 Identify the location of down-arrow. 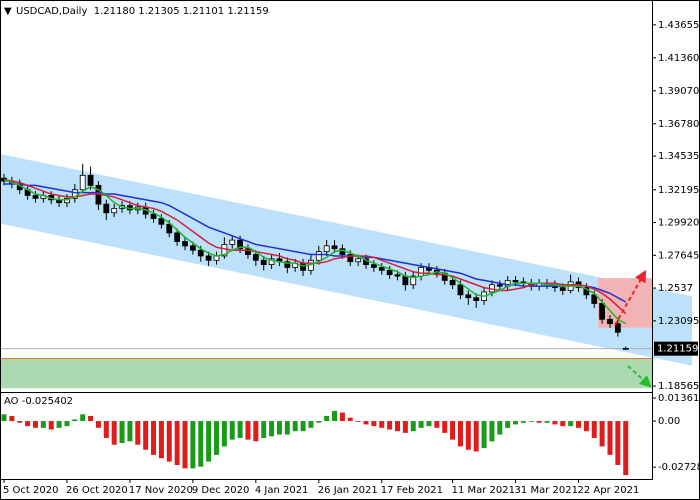
(639, 376).